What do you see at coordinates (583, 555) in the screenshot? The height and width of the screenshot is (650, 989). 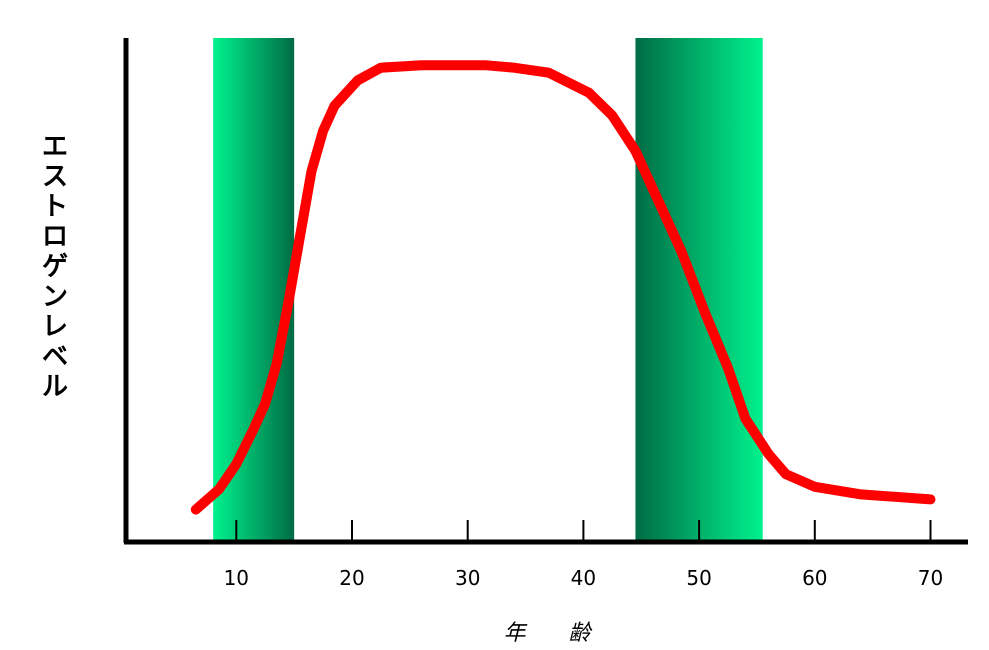 I see `x-ticks: 10 20 30 40 50 60 70` at bounding box center [583, 555].